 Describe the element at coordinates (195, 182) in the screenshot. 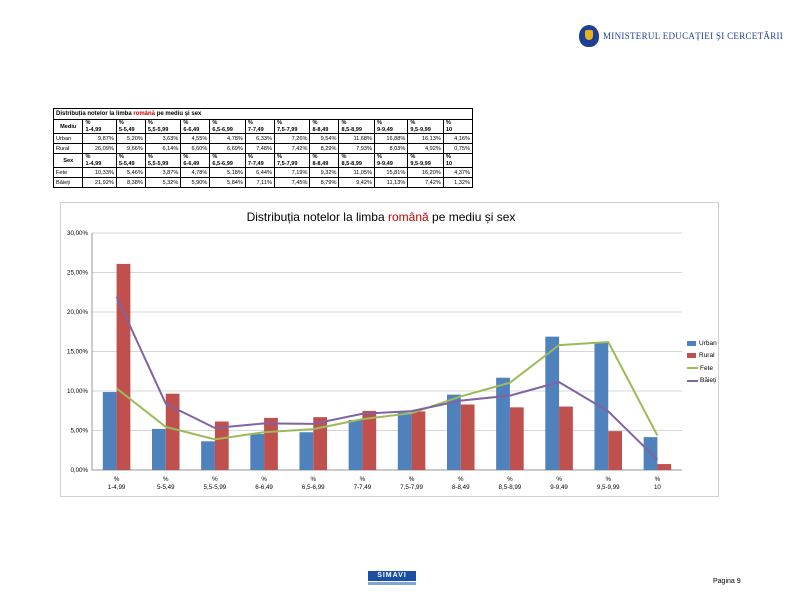

I see `table-cell: 5,90%` at that location.